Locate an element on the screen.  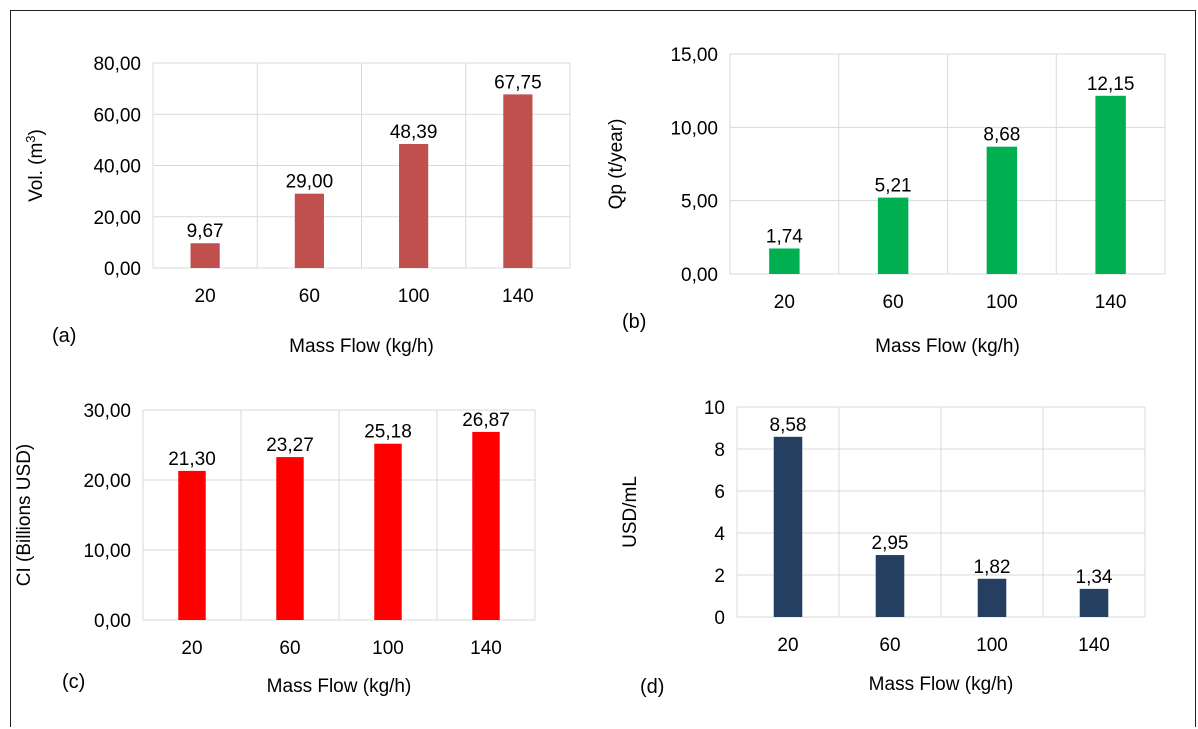
y-tick-label: 2 is located at coordinates (719, 576).